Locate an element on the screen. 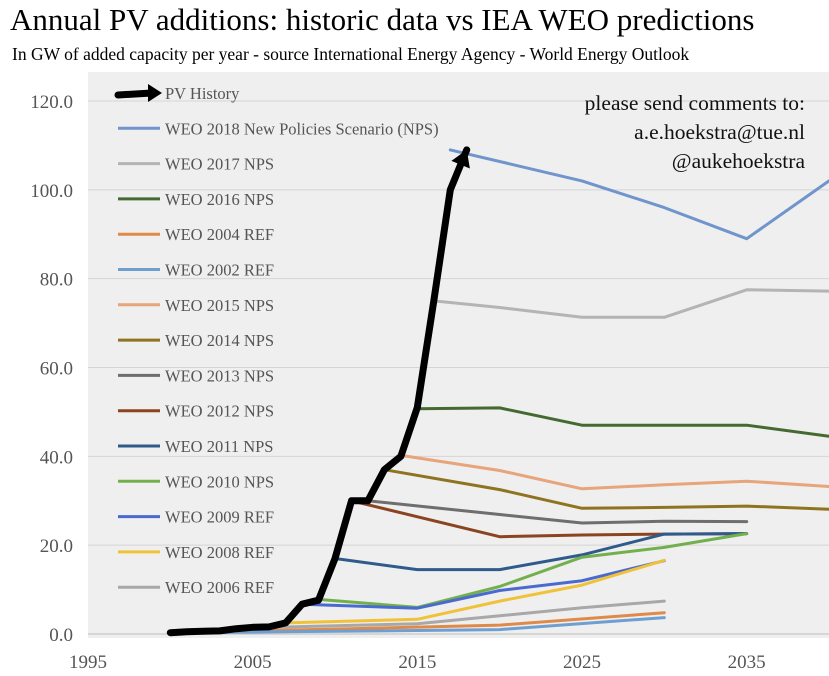  x-tick-label: 2005 is located at coordinates (253, 662).